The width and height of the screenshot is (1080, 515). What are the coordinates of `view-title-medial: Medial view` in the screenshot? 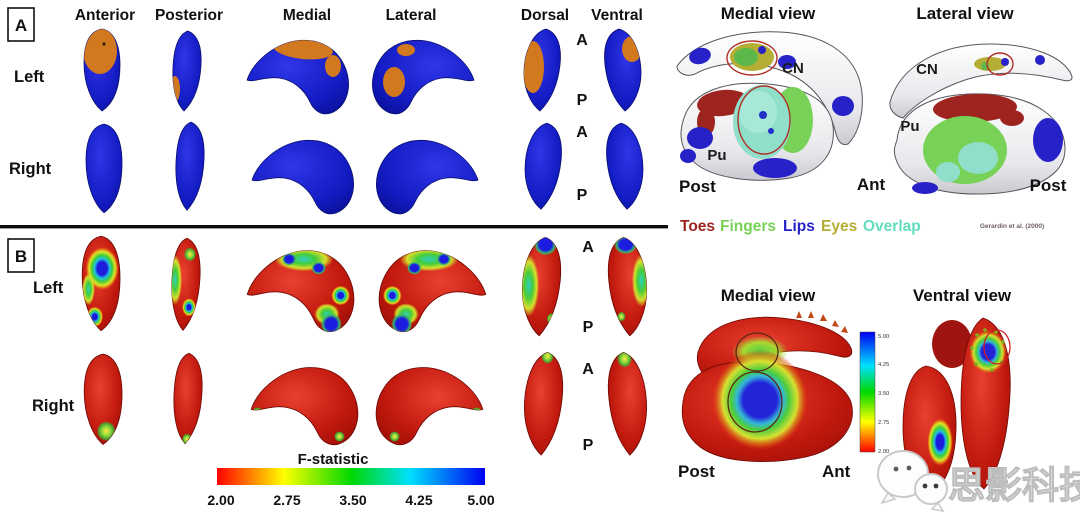 It's located at (768, 13).